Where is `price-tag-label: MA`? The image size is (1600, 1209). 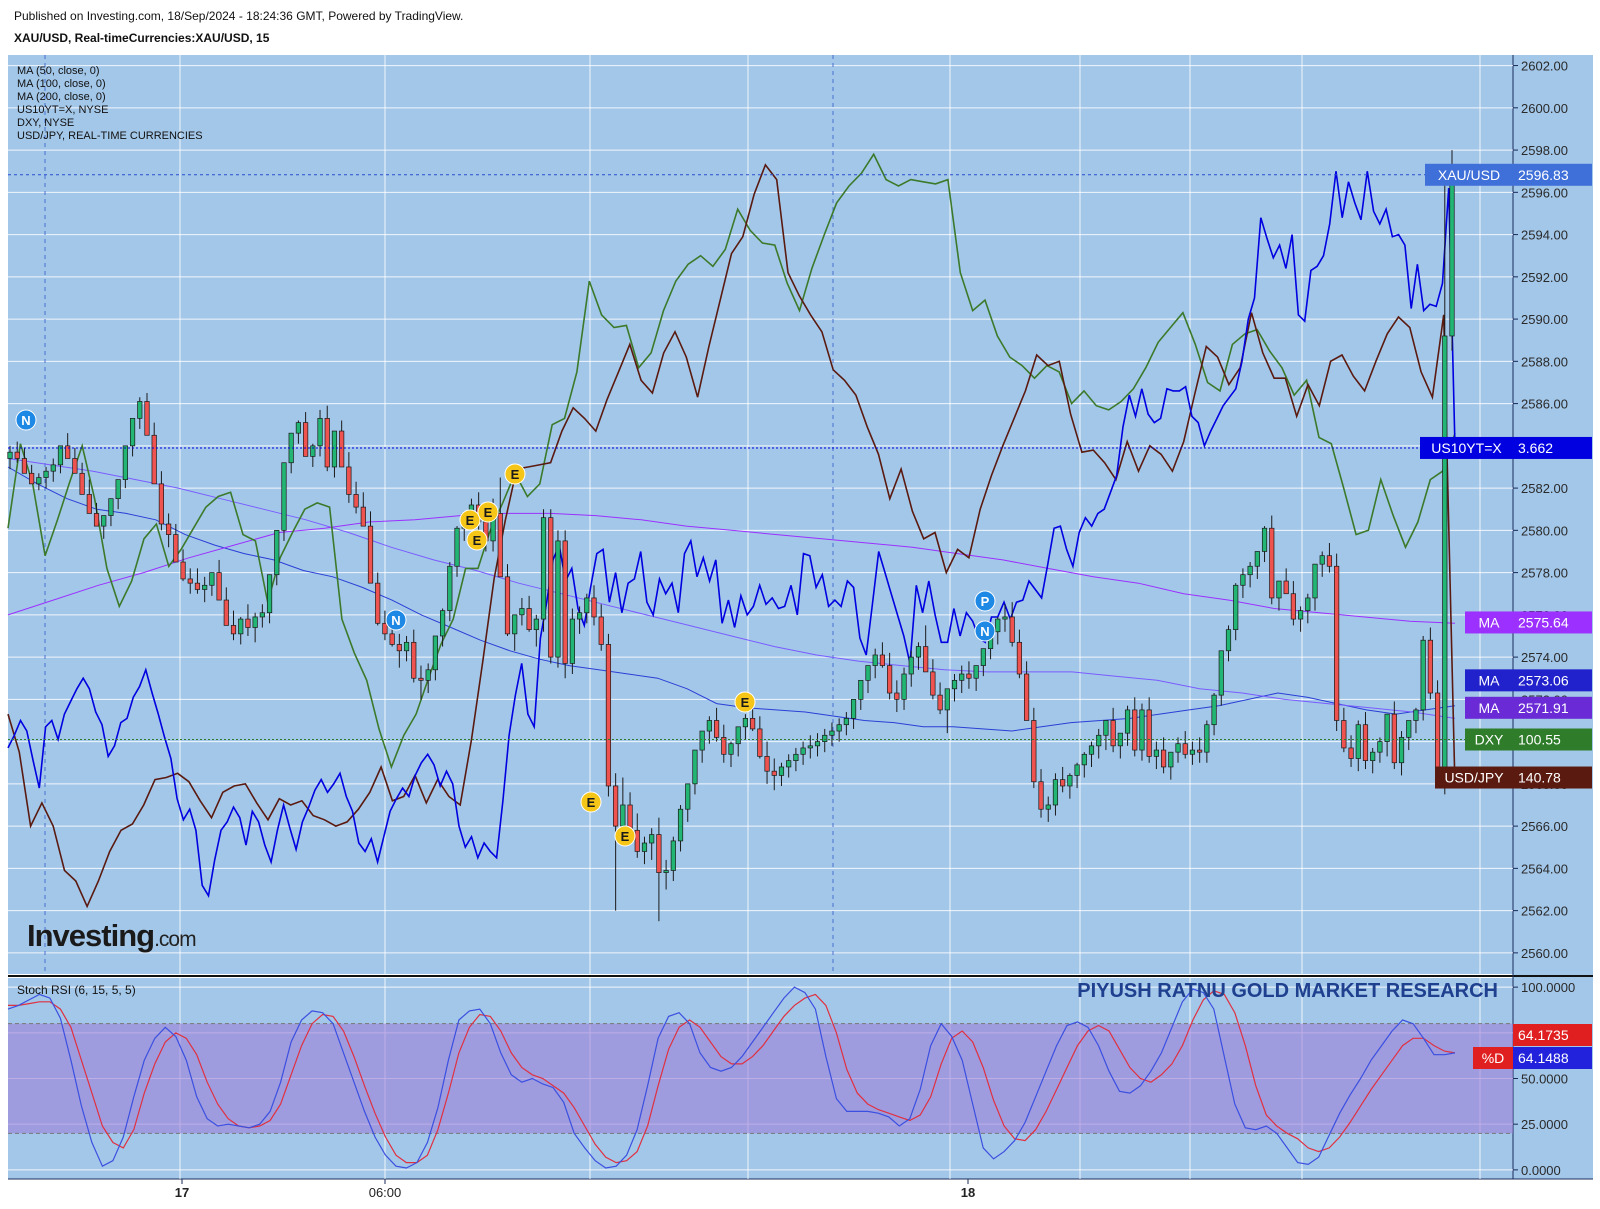 price-tag-label: MA is located at coordinates (1490, 708).